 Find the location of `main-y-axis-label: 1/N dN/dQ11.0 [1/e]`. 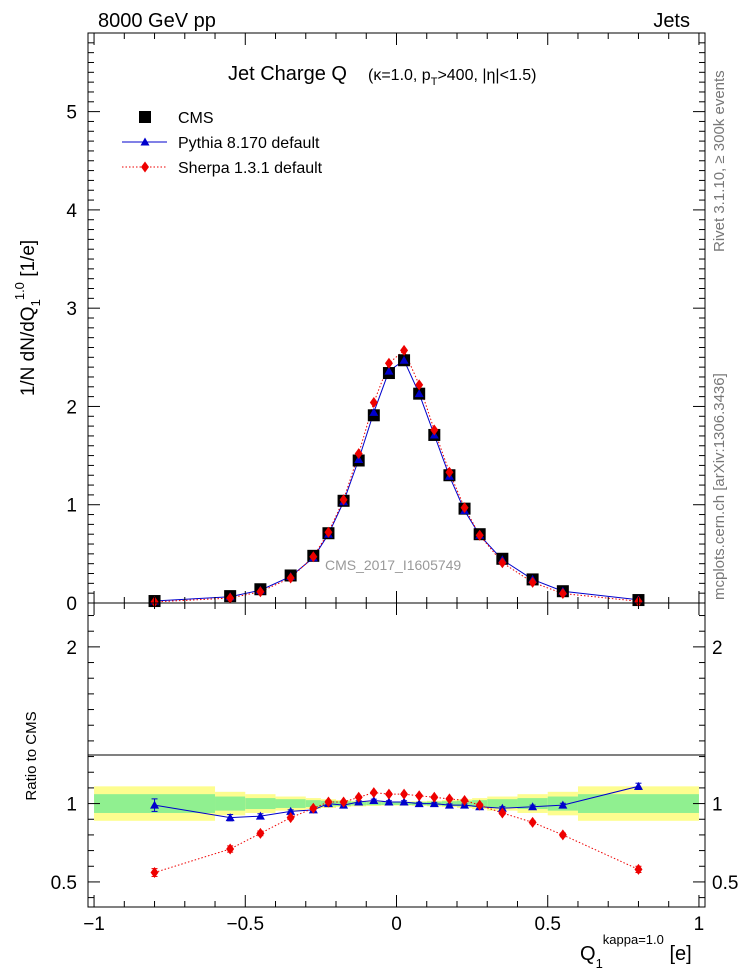

main-y-axis-label: 1/N dN/dQ11.0 [1/e] is located at coordinates (27, 318).